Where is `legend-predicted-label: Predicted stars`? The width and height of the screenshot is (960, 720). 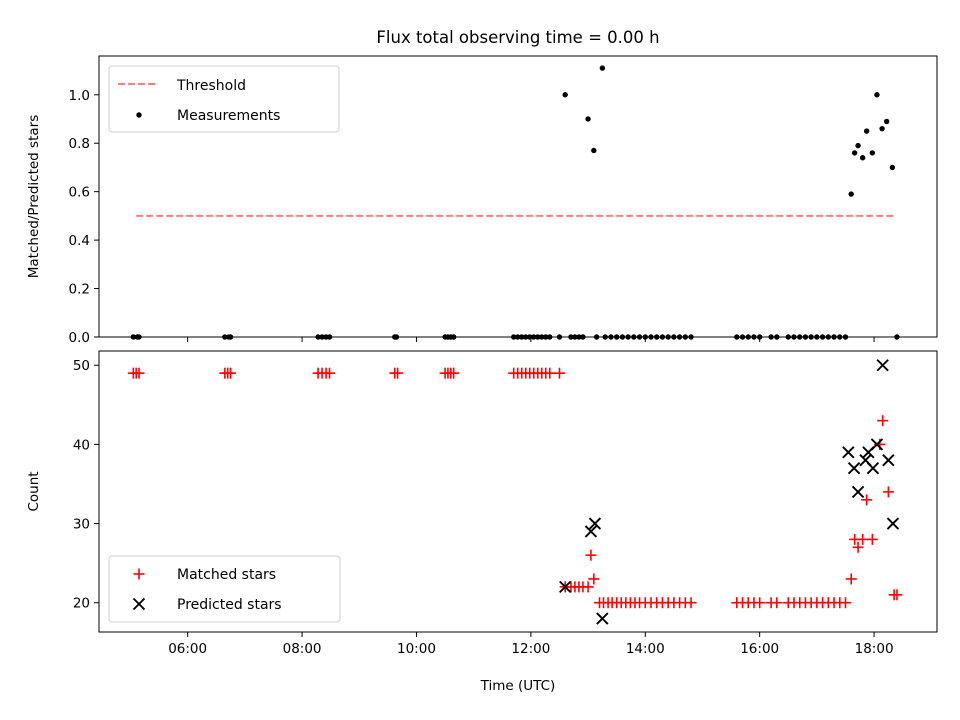
legend-predicted-label: Predicted stars is located at coordinates (229, 605).